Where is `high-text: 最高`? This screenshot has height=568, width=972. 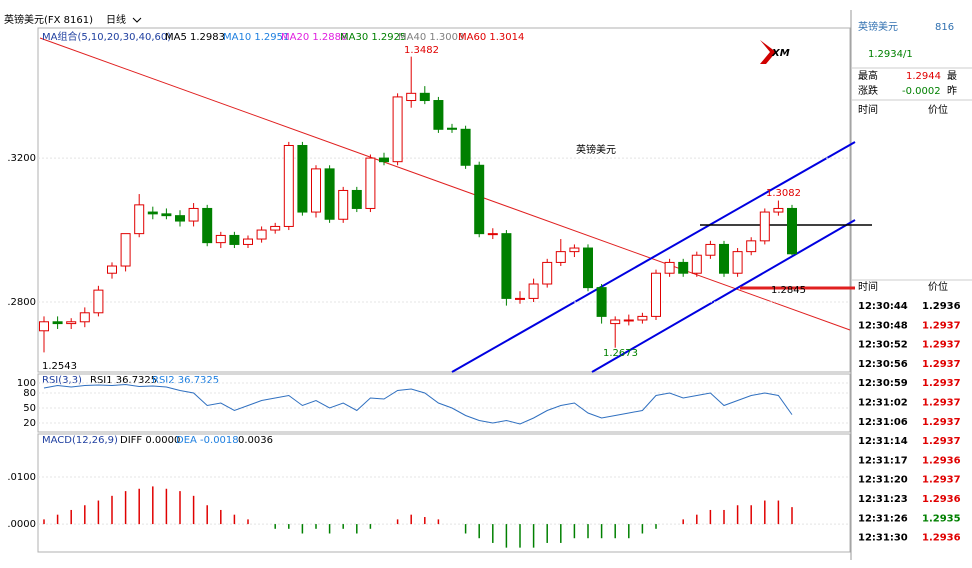
high-text: 最高 is located at coordinates (868, 75).